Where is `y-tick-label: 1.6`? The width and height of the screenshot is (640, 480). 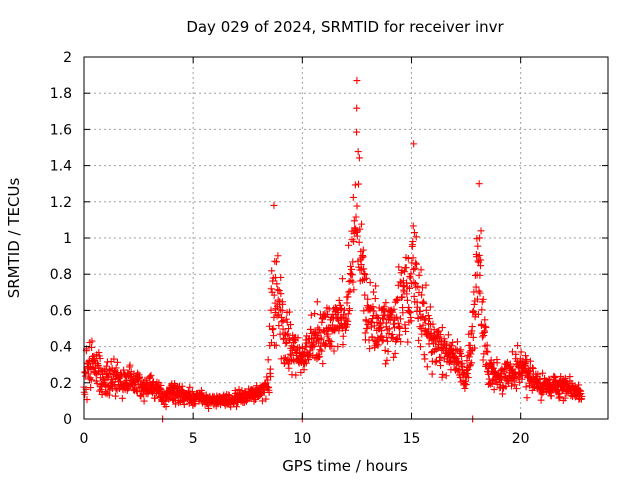 y-tick-label: 1.6 is located at coordinates (61, 130).